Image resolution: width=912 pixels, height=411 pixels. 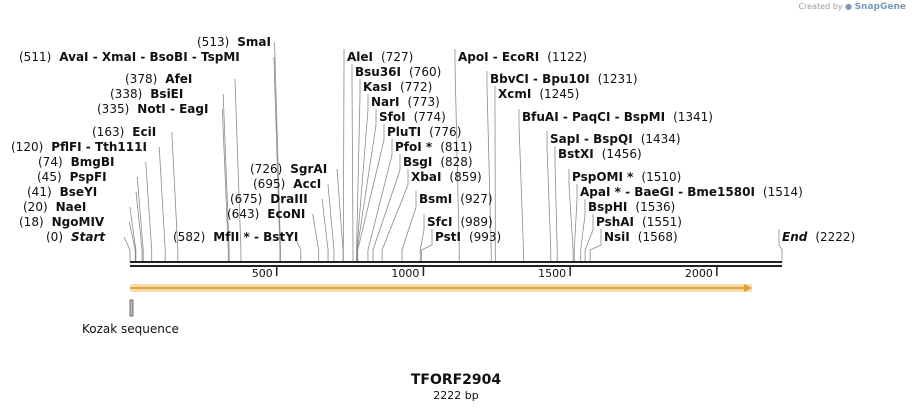 I want to click on site-position: (1510), so click(x=661, y=177).